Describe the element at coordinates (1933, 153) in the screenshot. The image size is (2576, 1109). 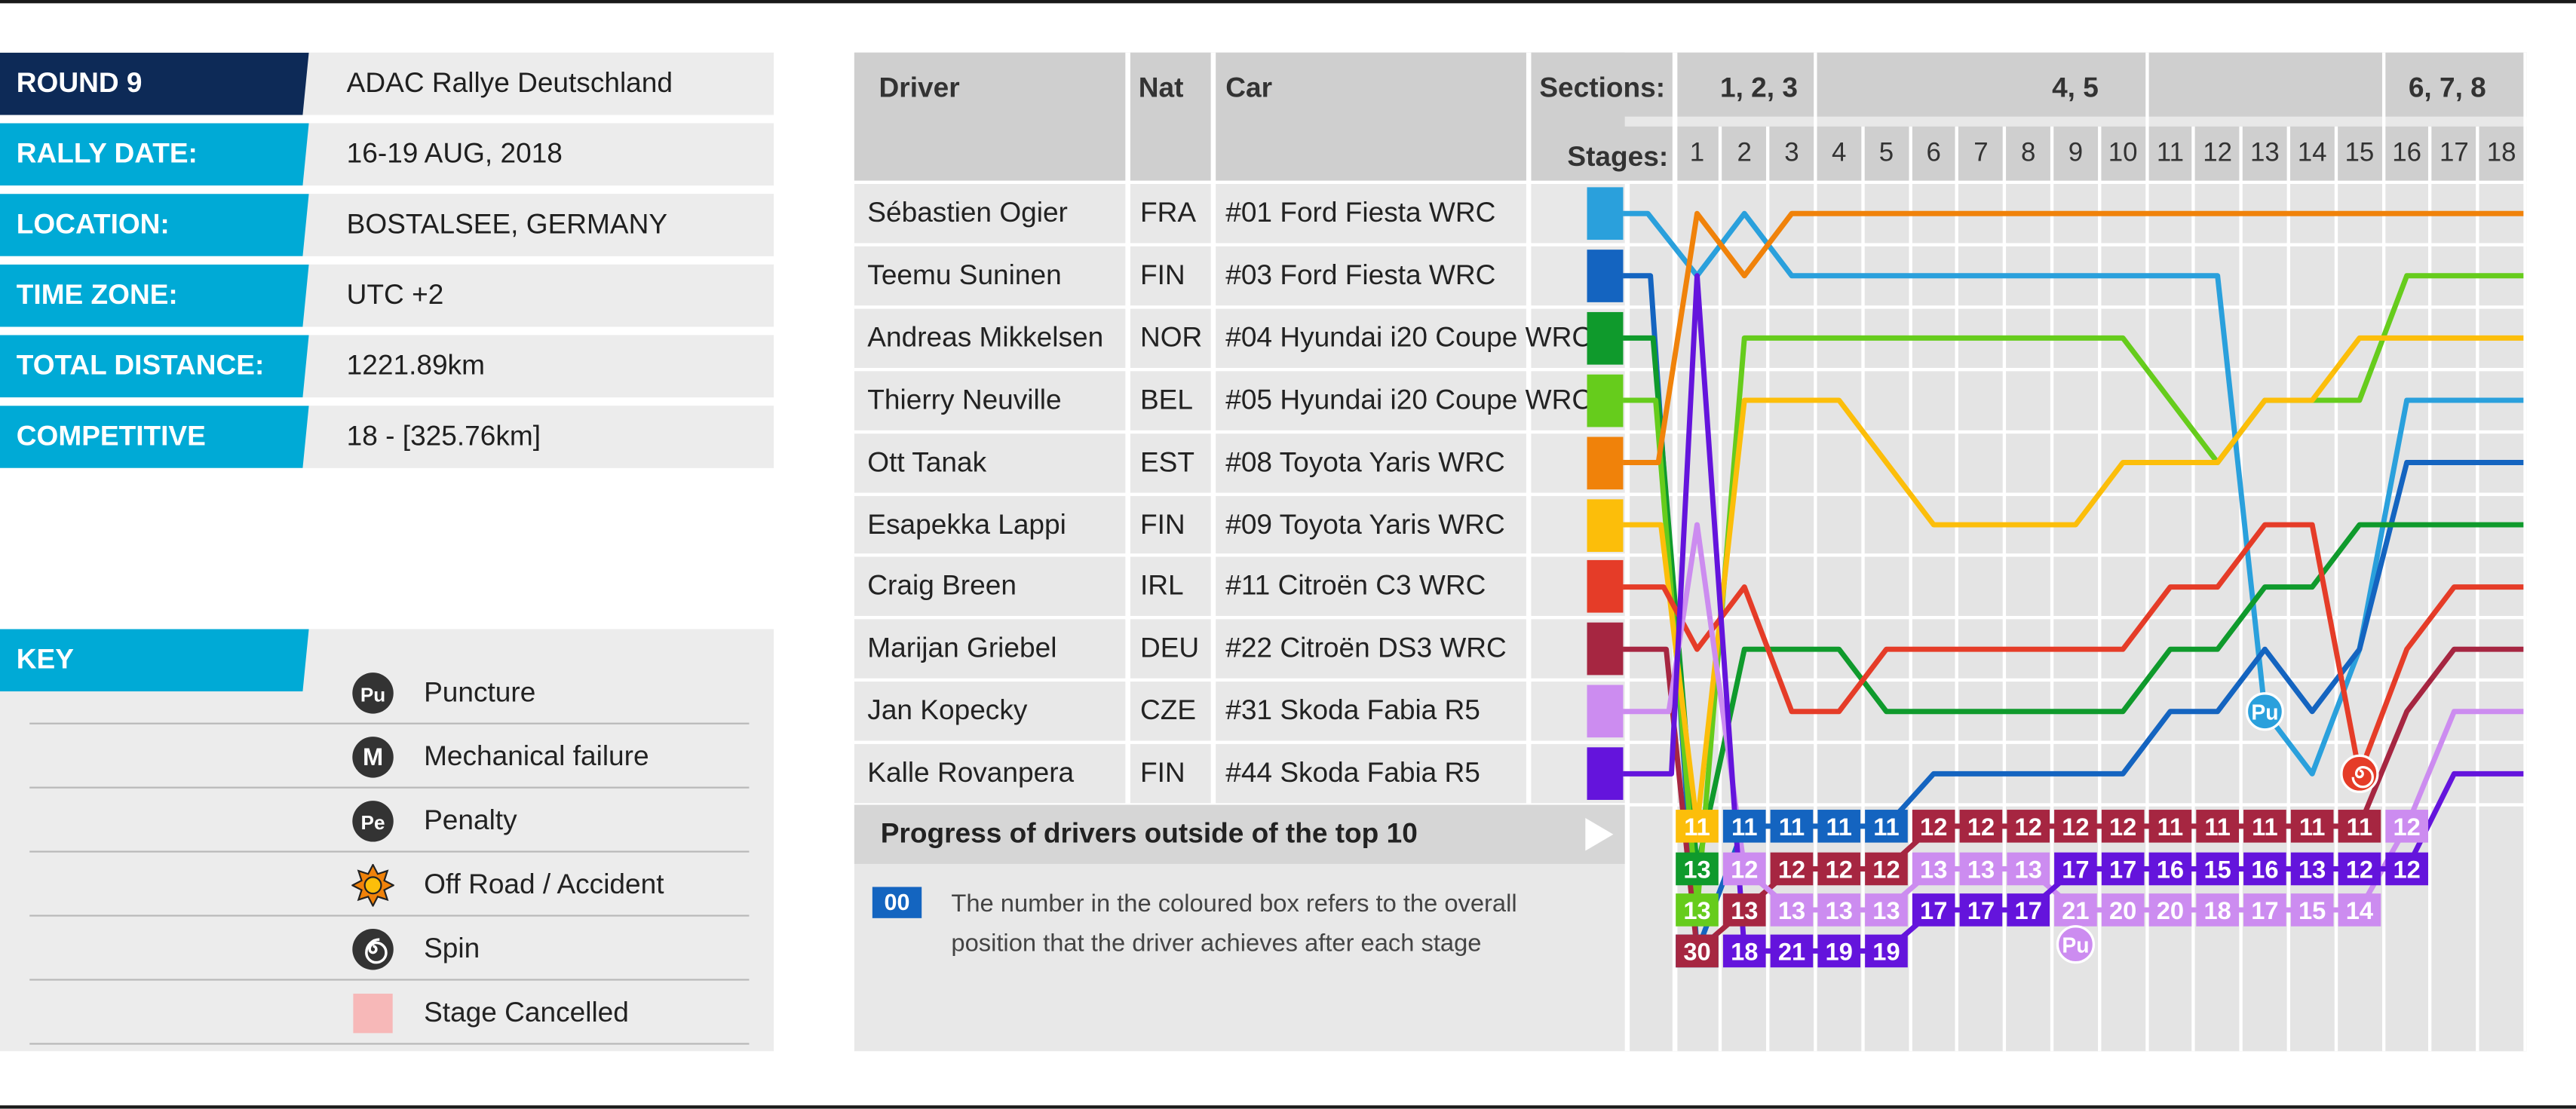
I see `stage-number: 6` at that location.